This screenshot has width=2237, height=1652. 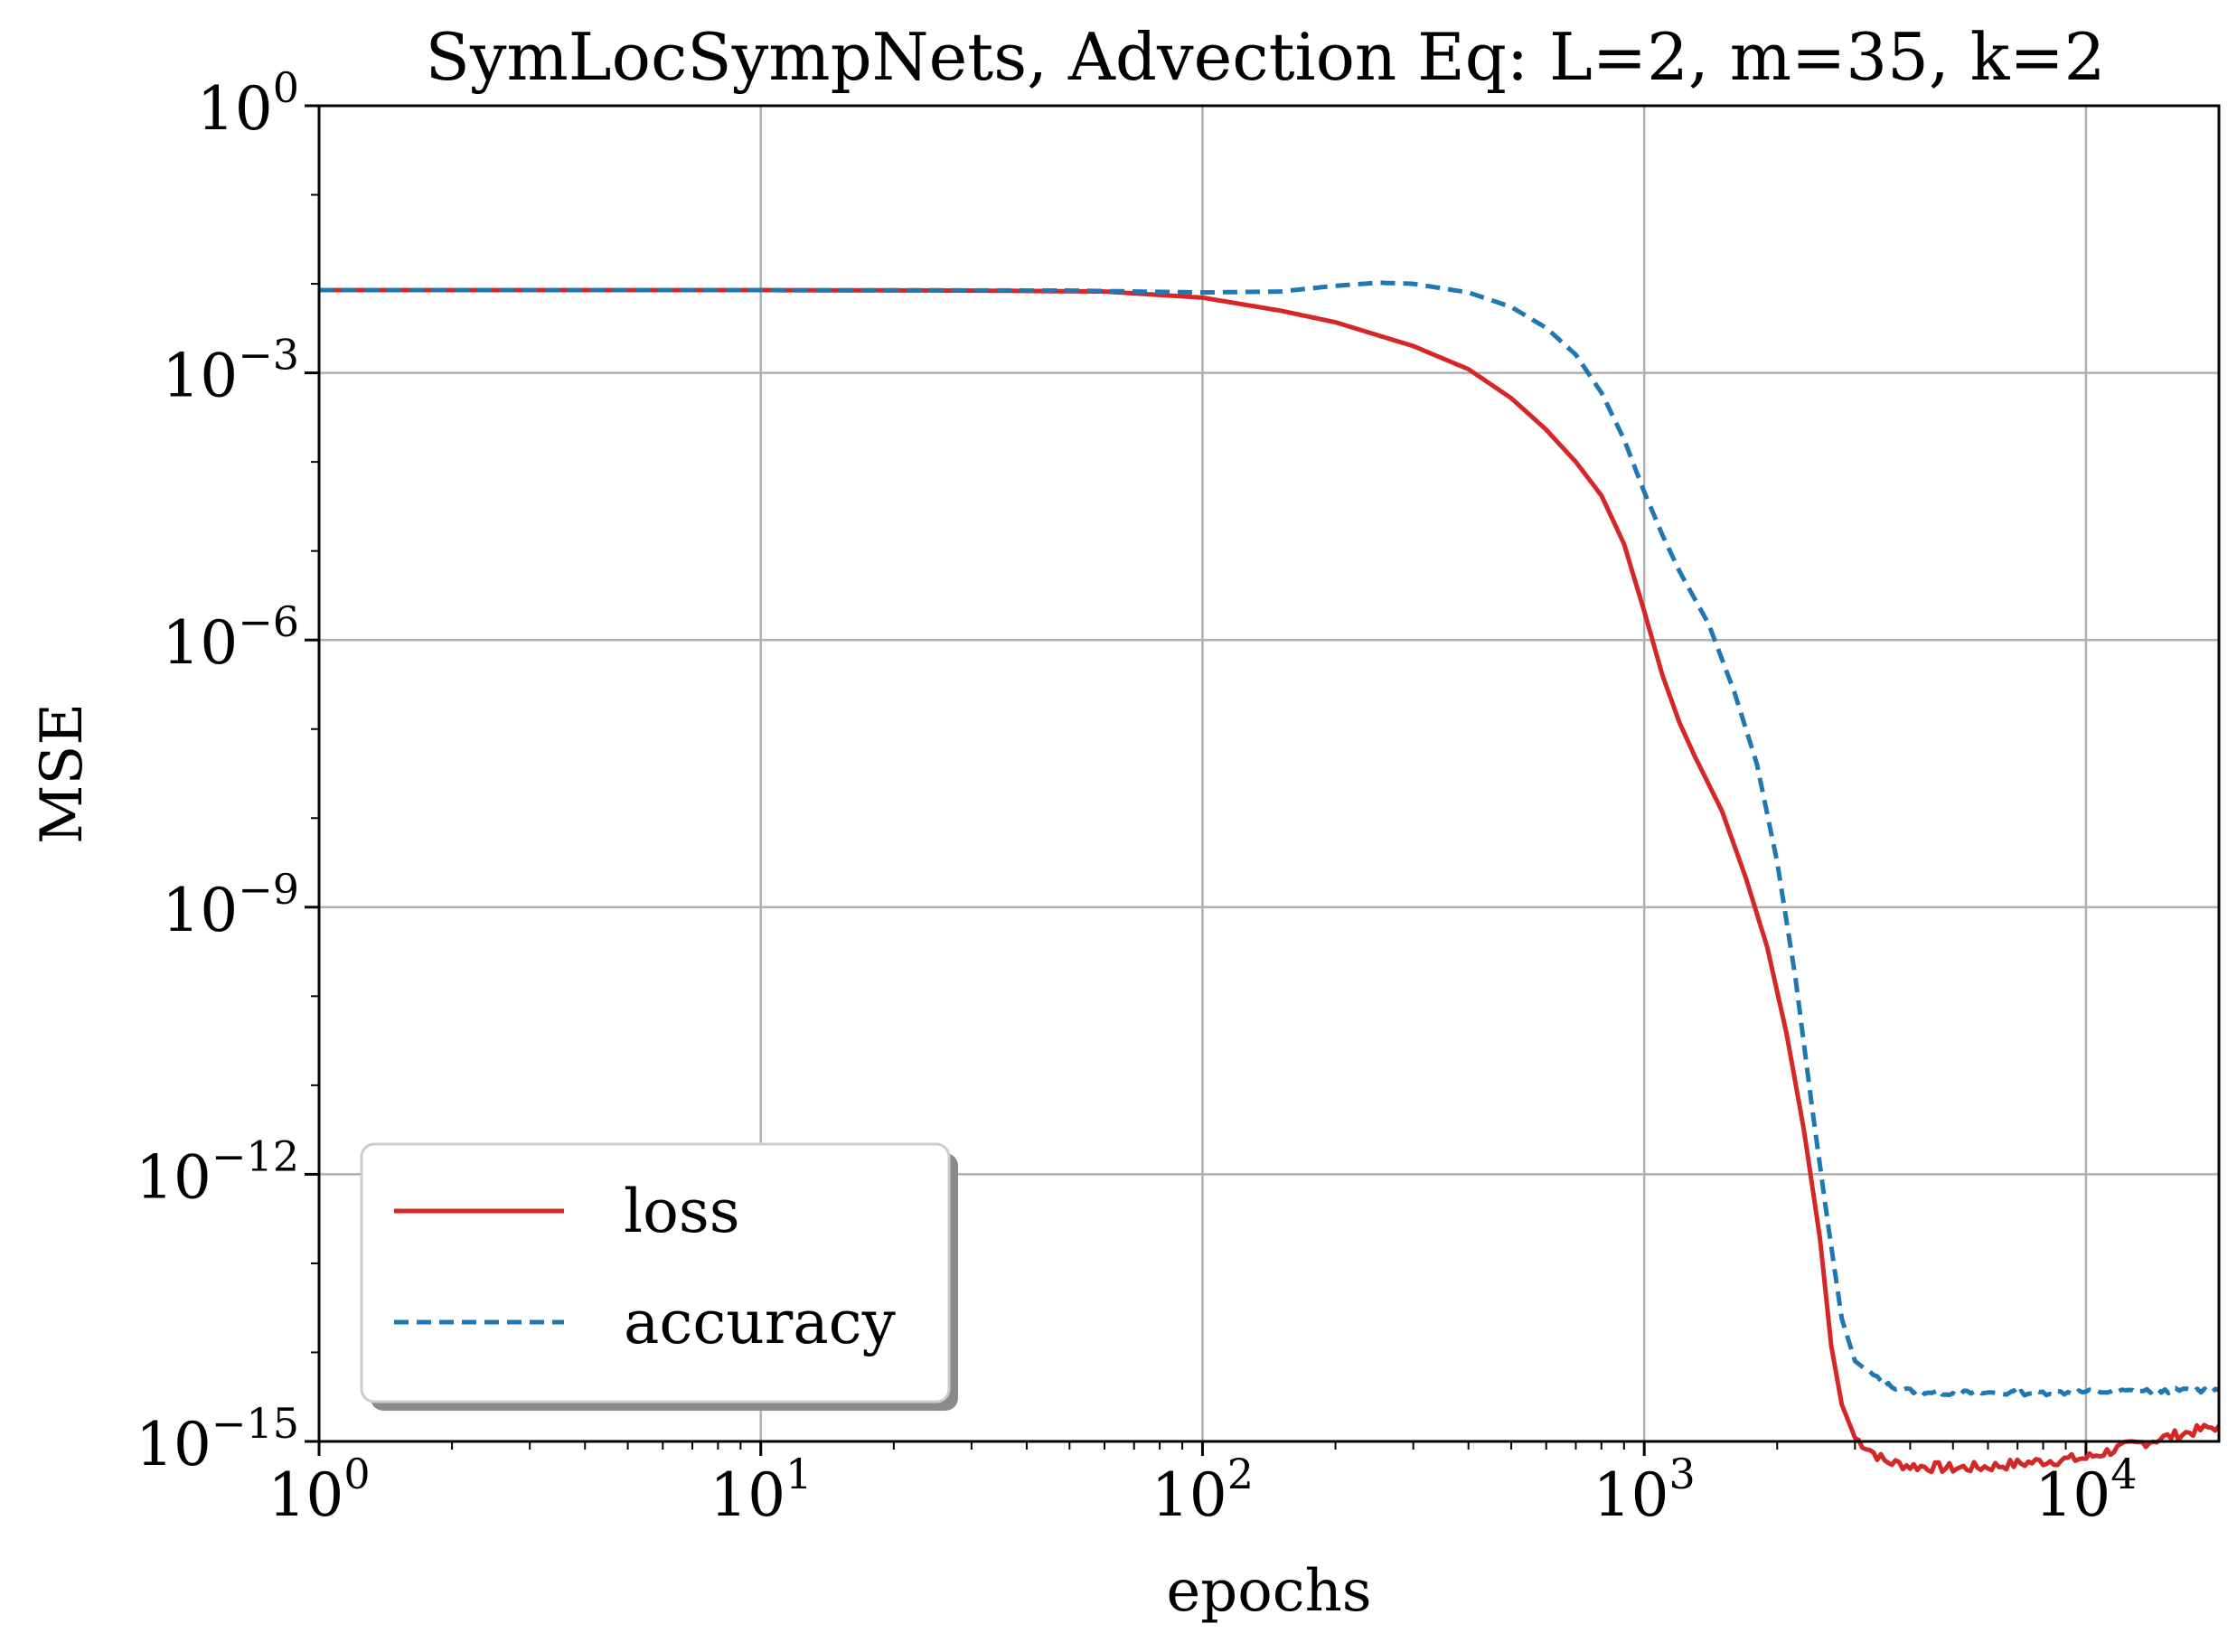 What do you see at coordinates (1202, 1490) in the screenshot?
I see `x-tick-label: 10²` at bounding box center [1202, 1490].